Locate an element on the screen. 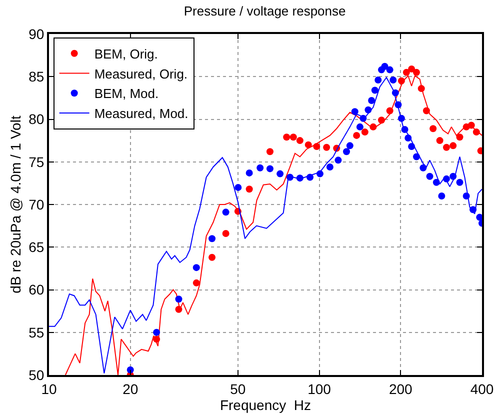  legend-label: Measured, Orig. is located at coordinates (141, 74).